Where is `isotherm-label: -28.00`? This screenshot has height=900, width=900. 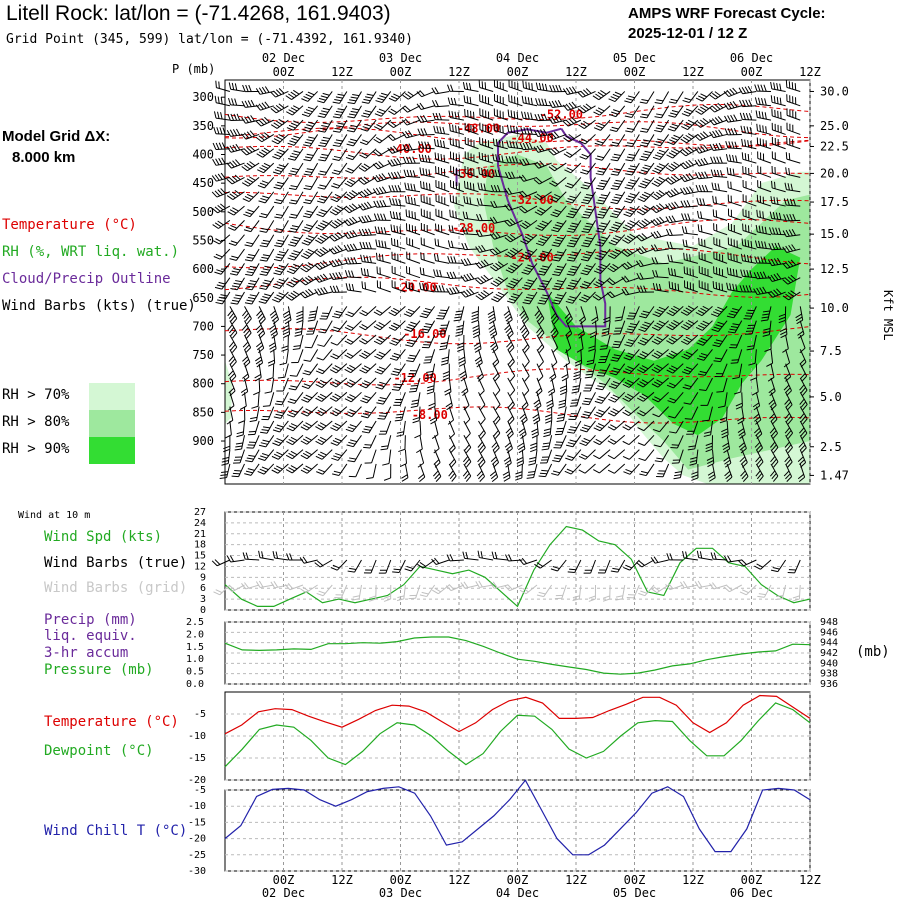
isotherm-label: -28.00 is located at coordinates (473, 228).